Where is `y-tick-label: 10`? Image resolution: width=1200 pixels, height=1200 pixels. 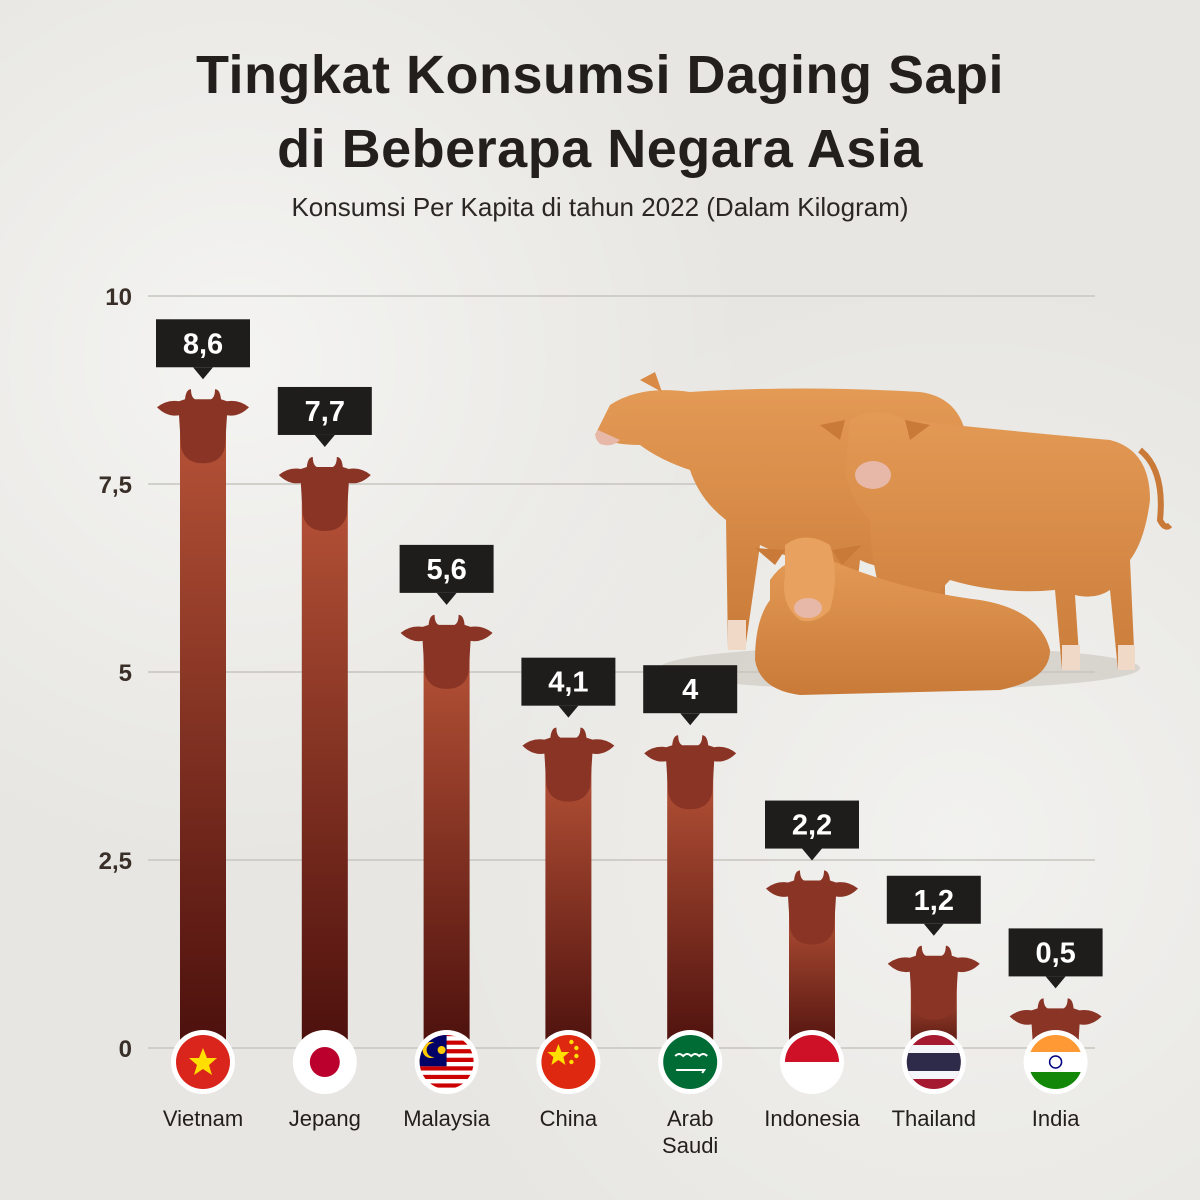
y-tick-label: 10 is located at coordinates (118, 297).